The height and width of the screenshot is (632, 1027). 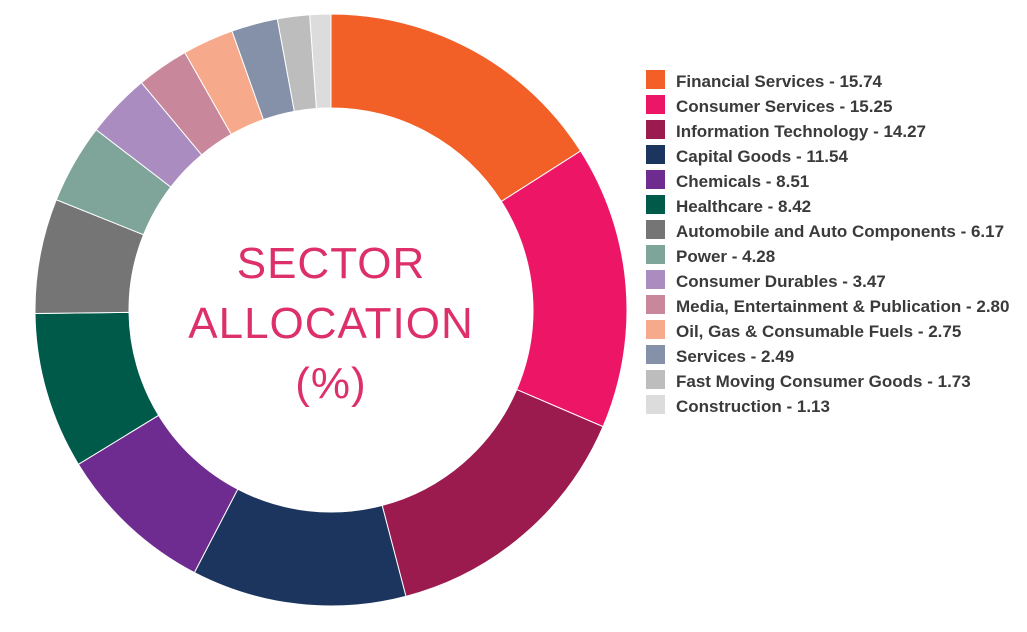 What do you see at coordinates (840, 231) in the screenshot?
I see `legend-label: Automobile and Auto Components - 6.17` at bounding box center [840, 231].